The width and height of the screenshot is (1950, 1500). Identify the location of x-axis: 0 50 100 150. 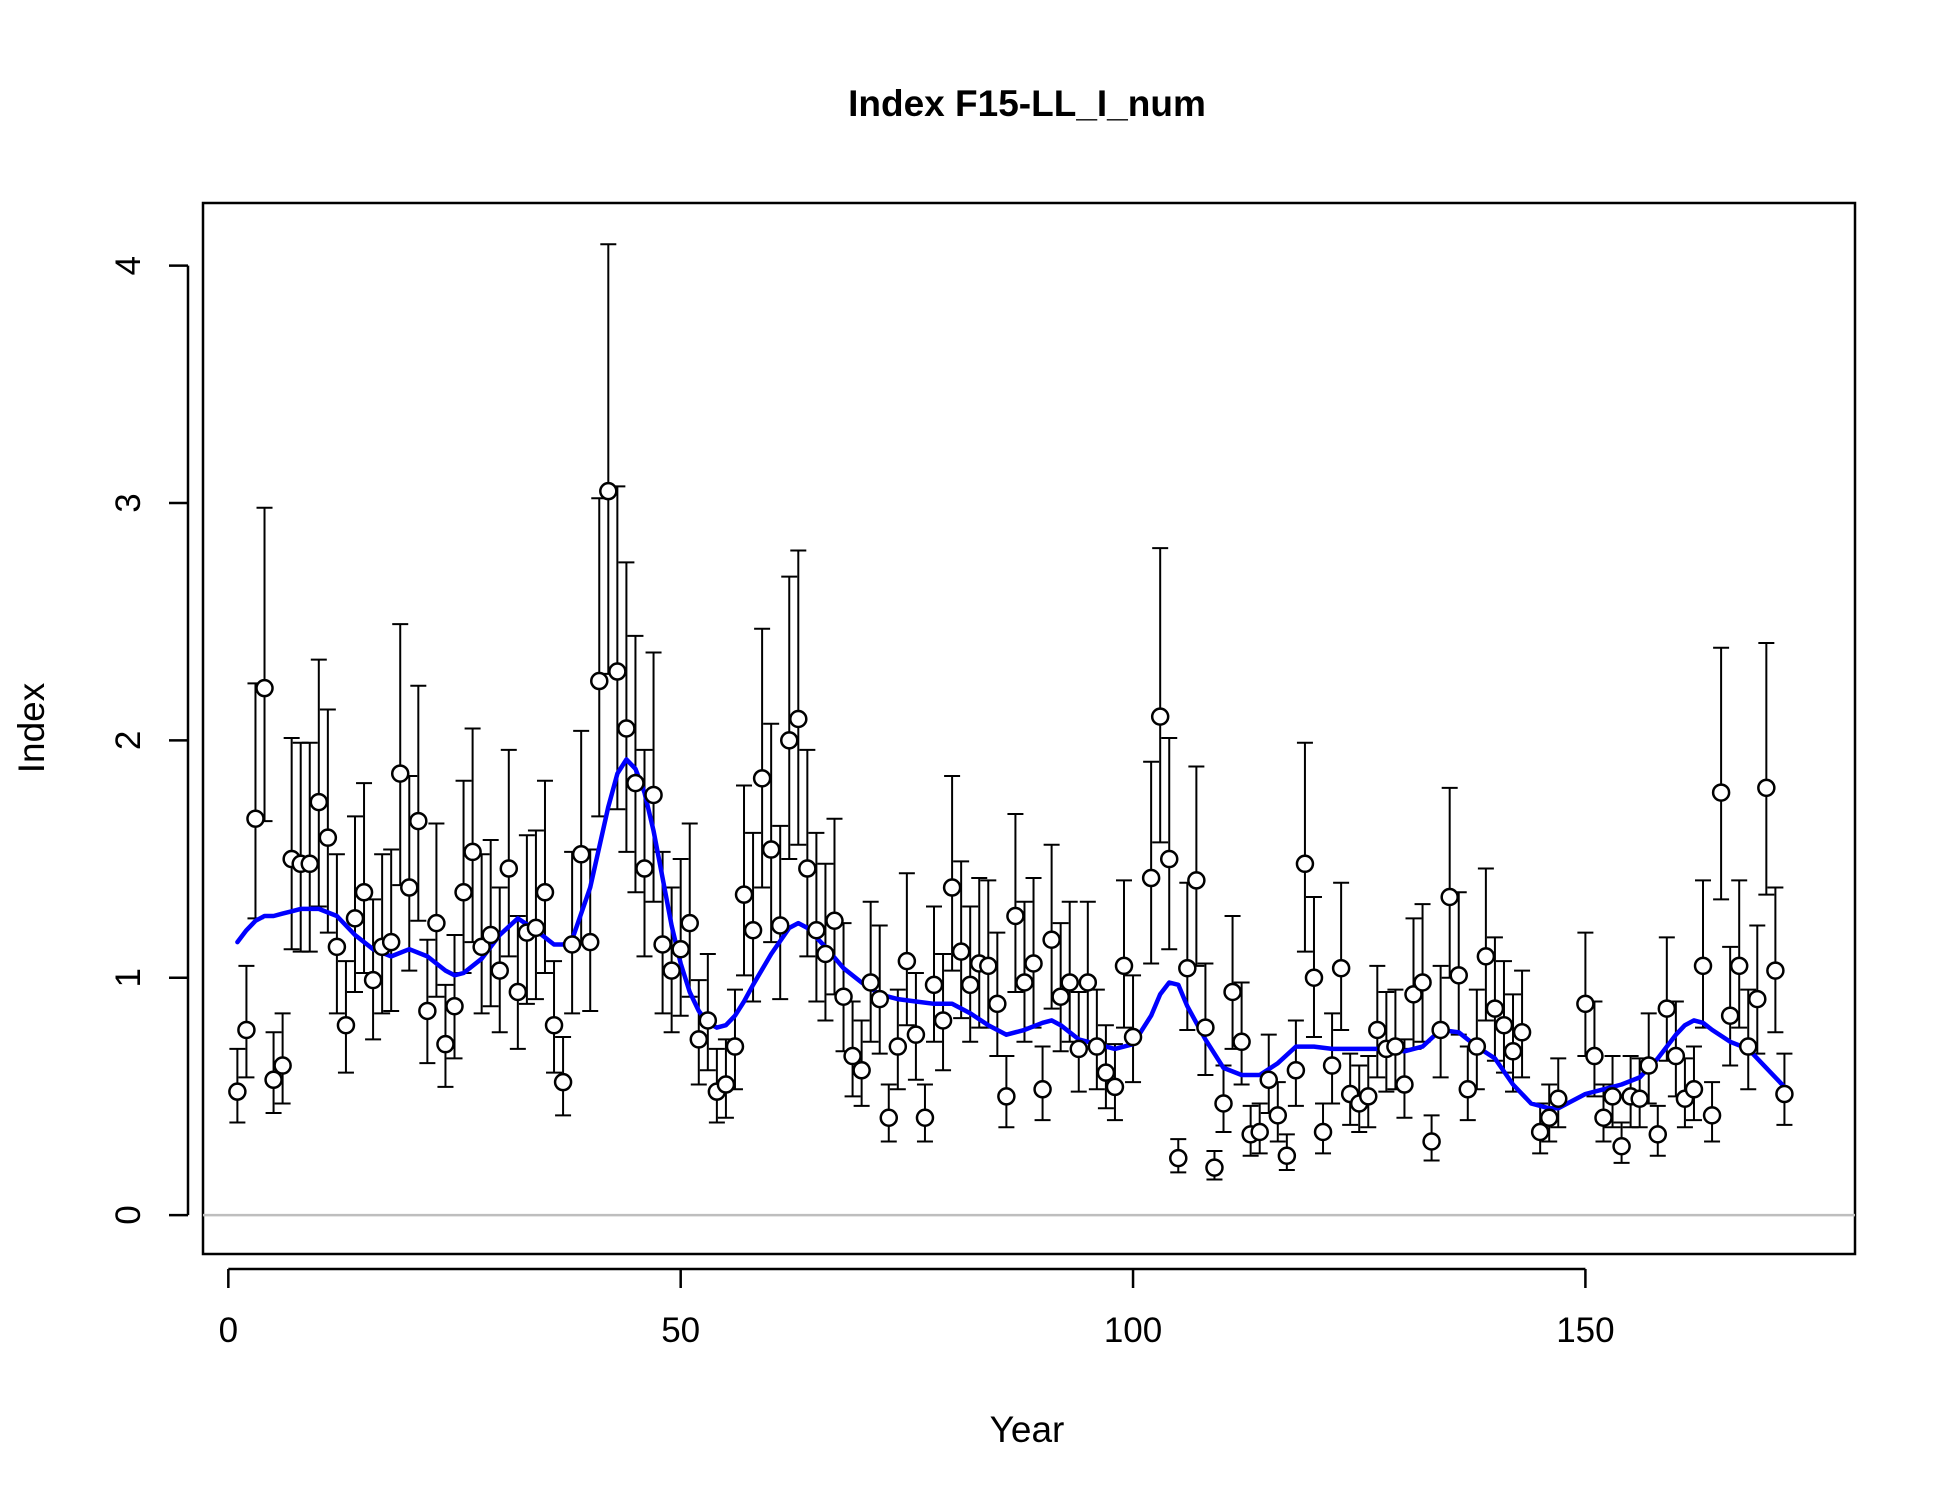
(917, 1308).